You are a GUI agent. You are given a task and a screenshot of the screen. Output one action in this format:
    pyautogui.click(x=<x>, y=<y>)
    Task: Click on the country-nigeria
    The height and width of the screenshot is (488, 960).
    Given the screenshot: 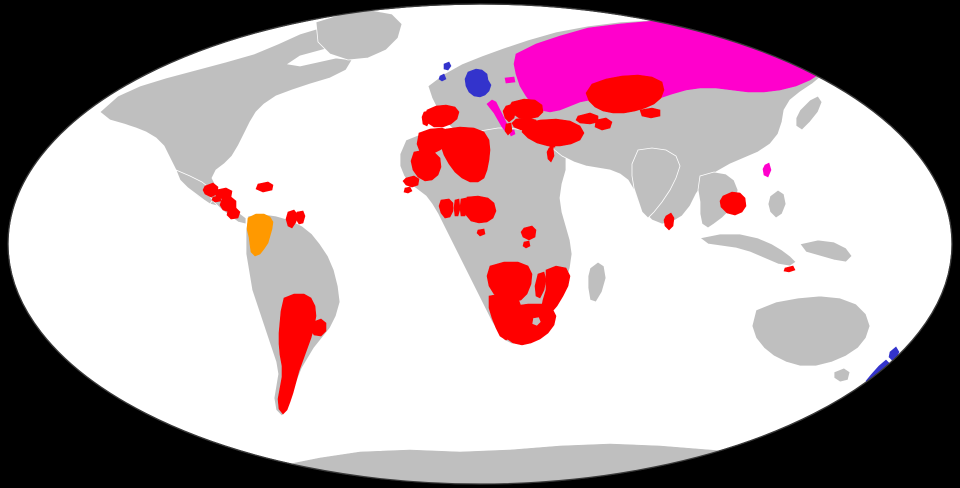 What is the action you would take?
    pyautogui.click(x=480, y=209)
    